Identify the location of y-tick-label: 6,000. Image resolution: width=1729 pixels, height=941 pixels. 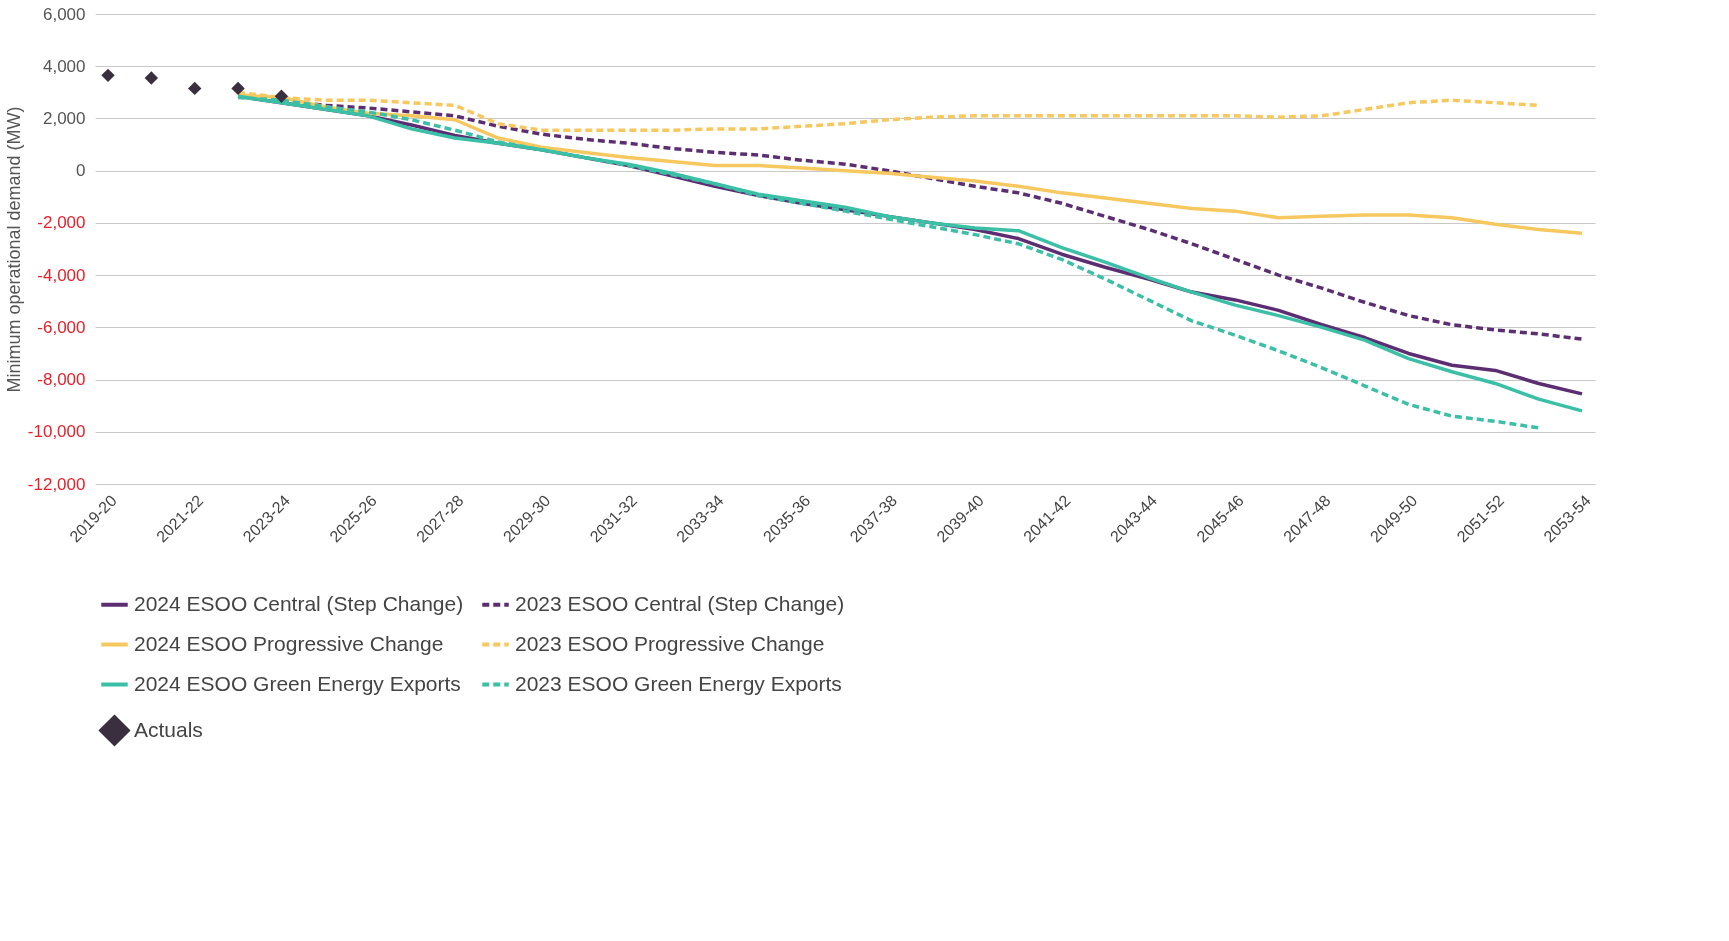
(64, 14).